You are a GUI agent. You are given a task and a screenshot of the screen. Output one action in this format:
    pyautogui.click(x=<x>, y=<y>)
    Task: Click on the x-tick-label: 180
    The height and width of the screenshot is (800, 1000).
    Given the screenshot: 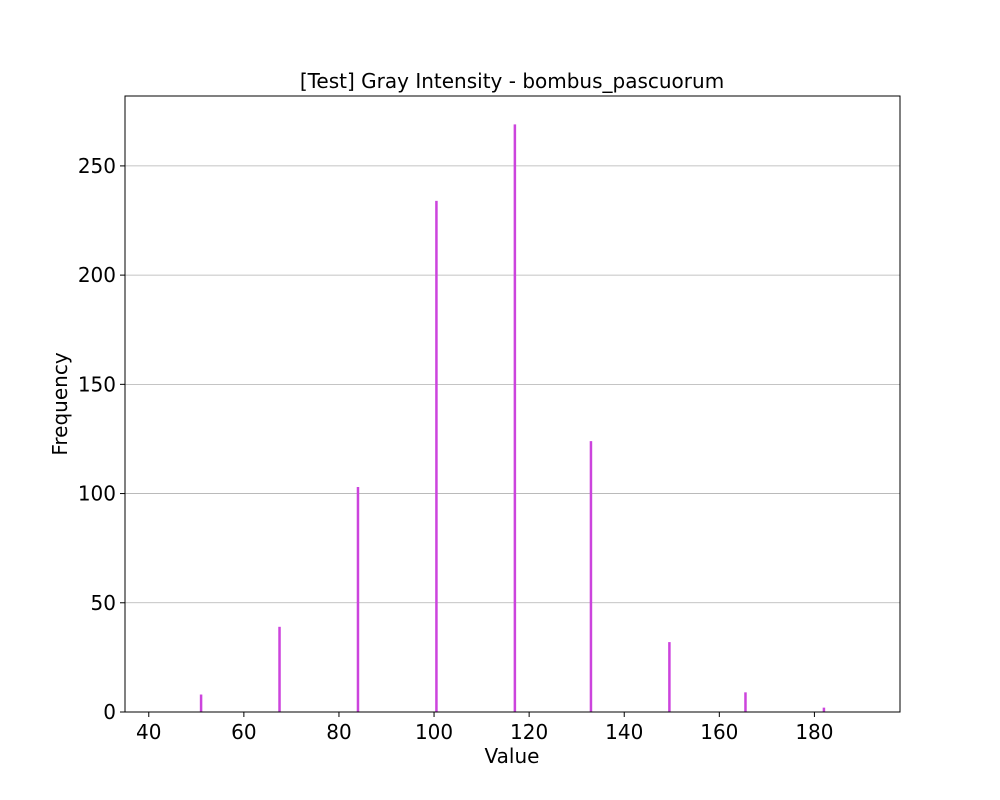 What is the action you would take?
    pyautogui.click(x=814, y=732)
    